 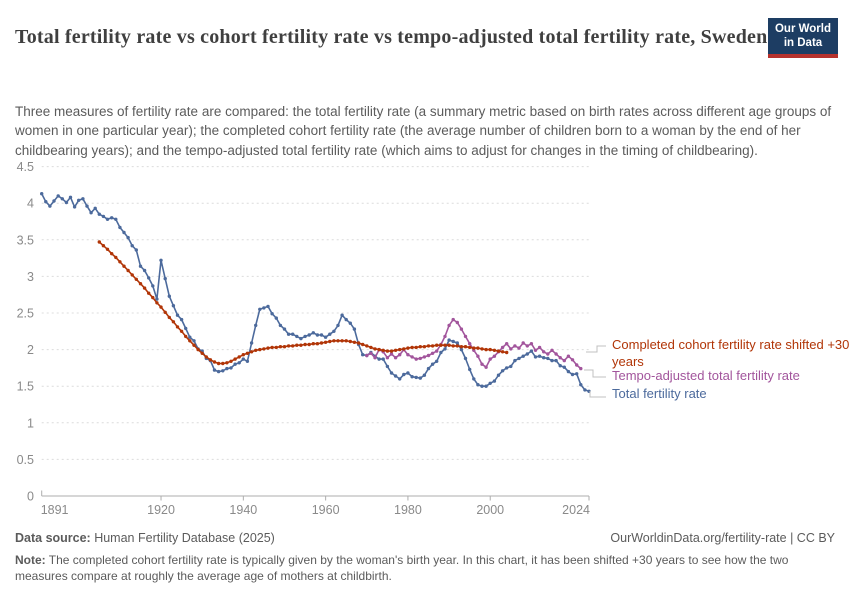 I want to click on legend-label-total-fertility: Total fertility rate, so click(x=659, y=393).